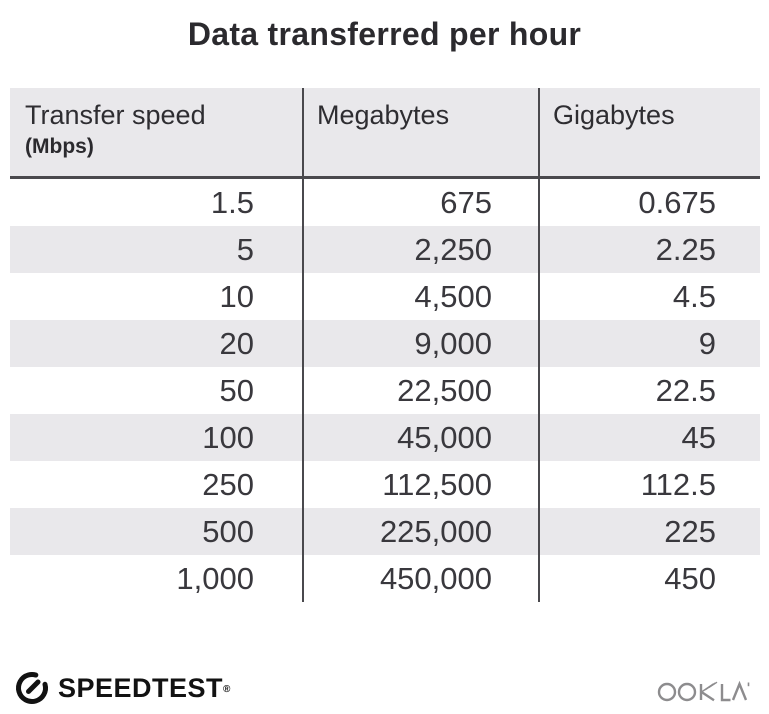 Image resolution: width=769 pixels, height=714 pixels. Describe the element at coordinates (420, 531) in the screenshot. I see `cell-megabytes: 225,000` at that location.